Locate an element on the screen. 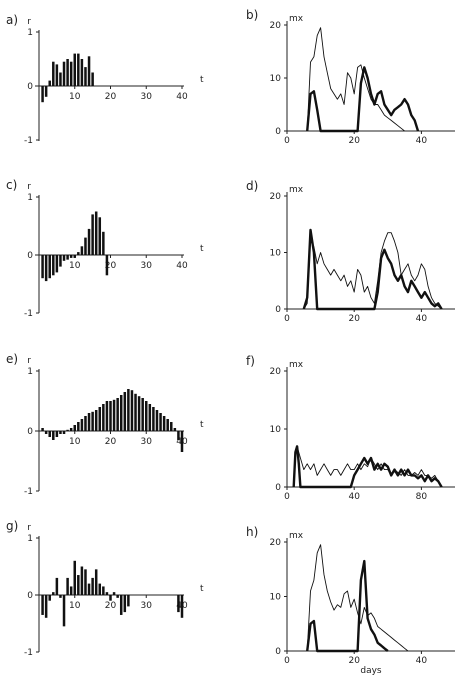 The height and width of the screenshot is (676, 474). panel-c-ylabel: r is located at coordinates (29, 187).